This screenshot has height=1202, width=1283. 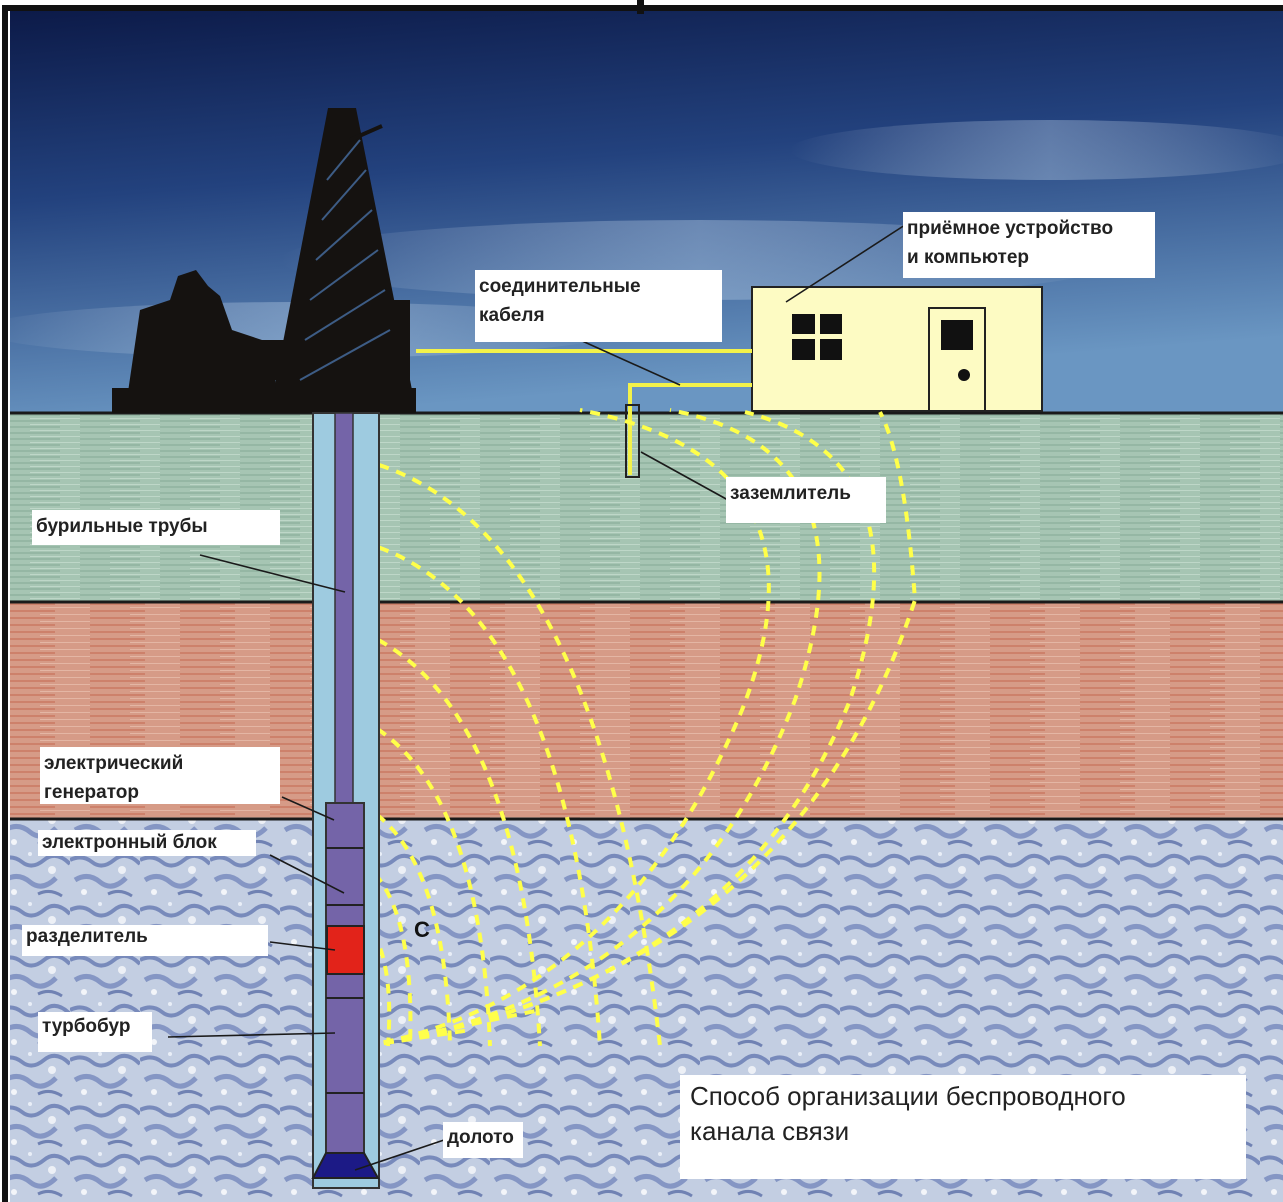 I want to click on drilling-rig-icon, so click(x=264, y=260).